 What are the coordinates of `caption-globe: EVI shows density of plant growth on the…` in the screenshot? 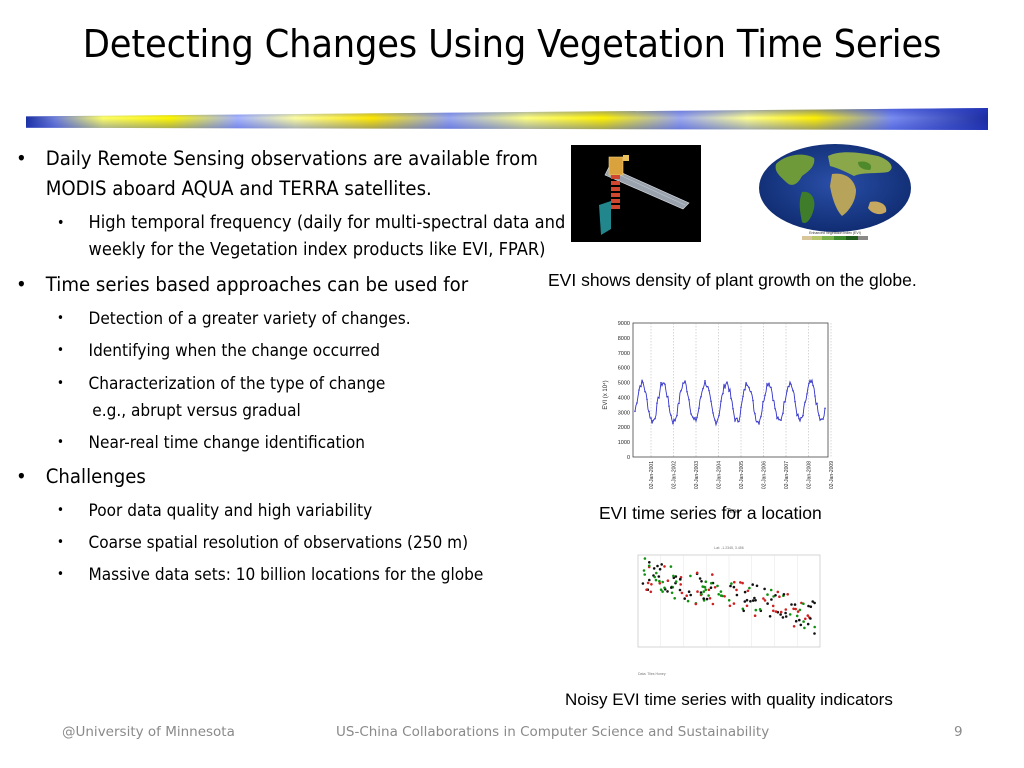 It's located at (732, 280).